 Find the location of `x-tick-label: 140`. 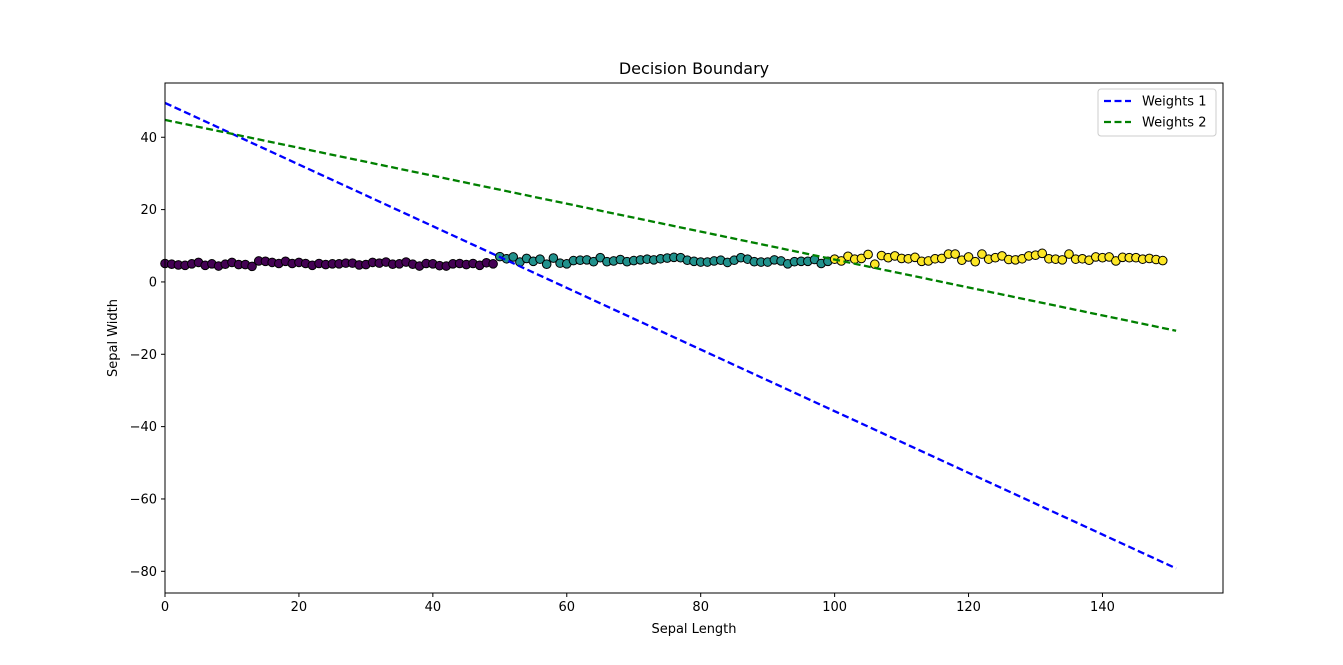

x-tick-label: 140 is located at coordinates (1102, 607).